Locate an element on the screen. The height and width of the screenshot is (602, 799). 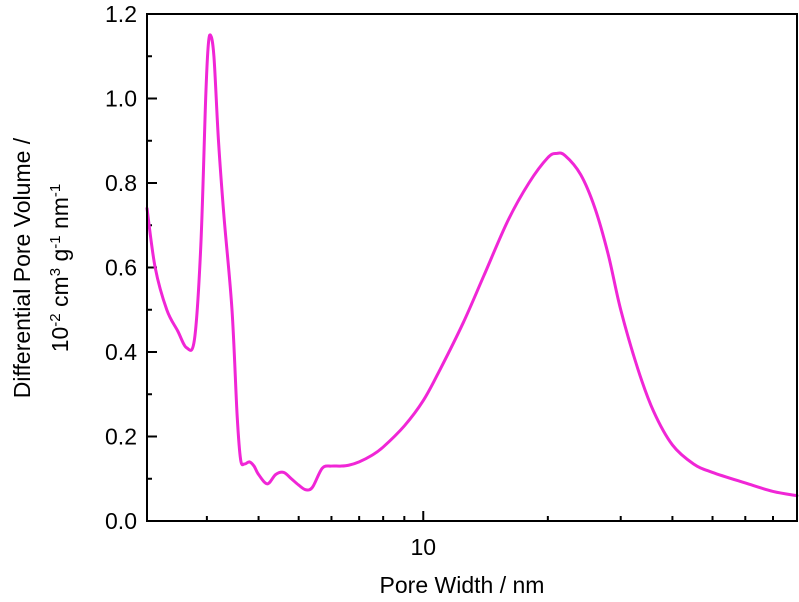
y-axis-title-superscript: -2 is located at coordinates (55, 319).